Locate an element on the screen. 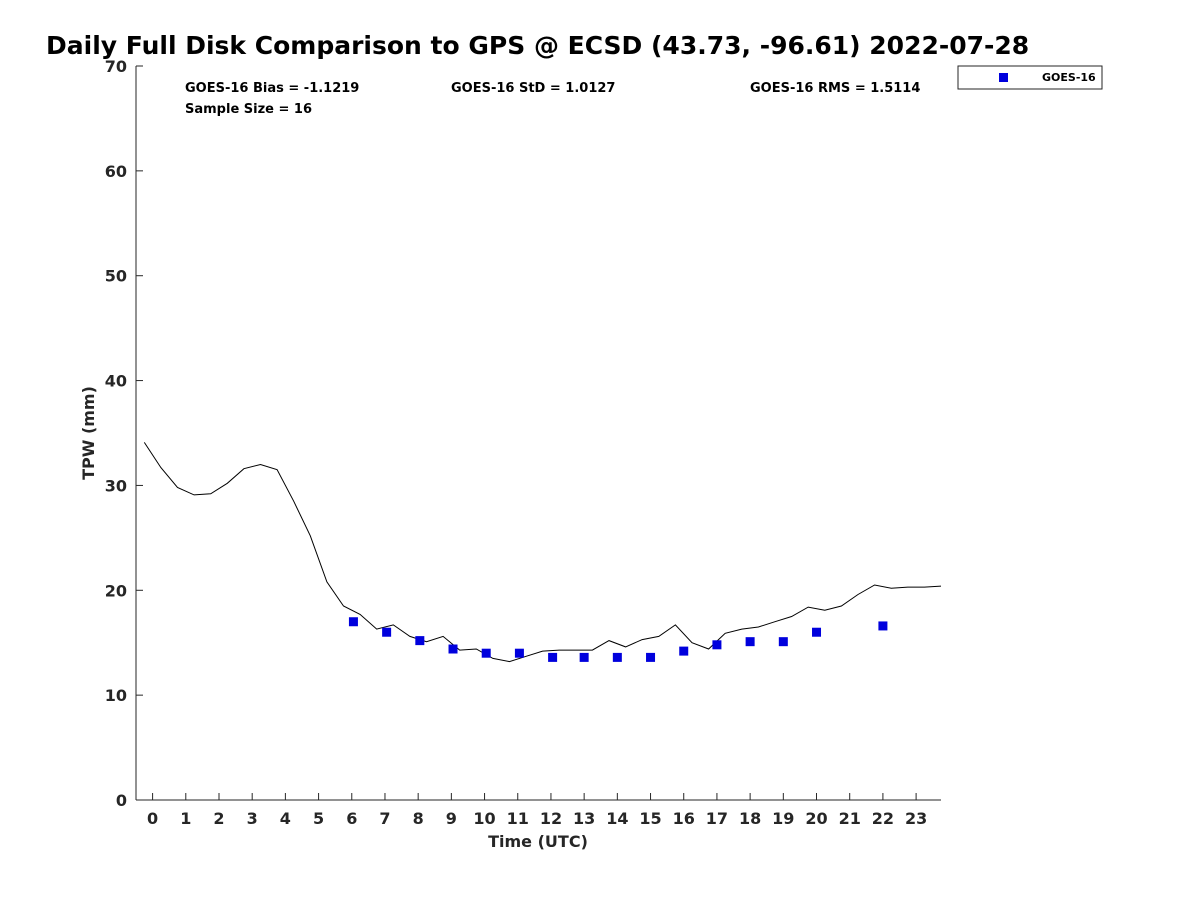 Image resolution: width=1200 pixels, height=900 pixels. x-tick-label: 17 is located at coordinates (717, 818).